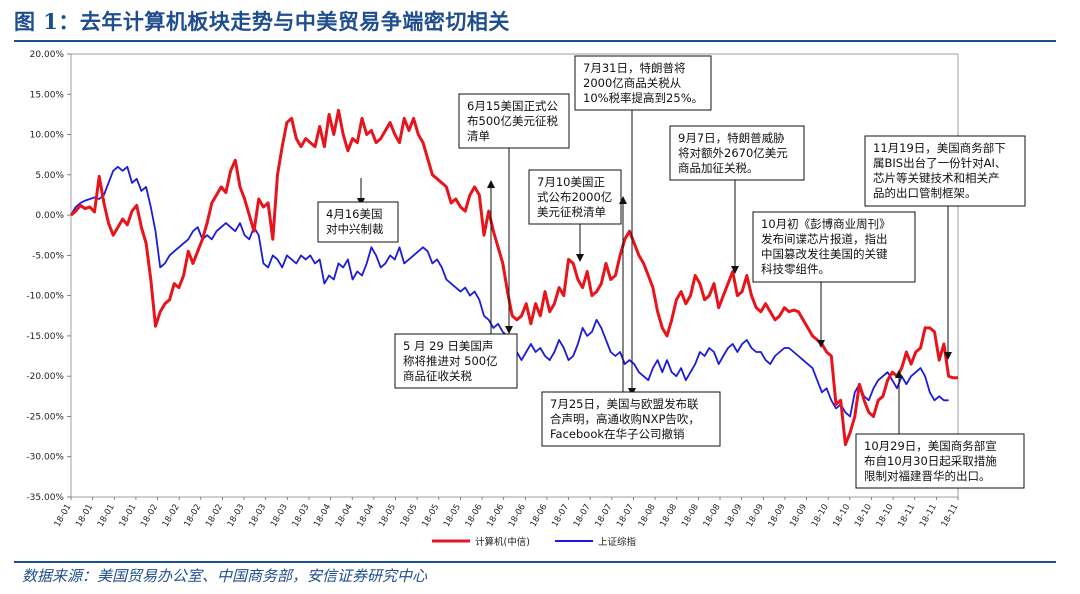  What do you see at coordinates (826, 224) in the screenshot?
I see `annotation-text: 10月初《彭博商业周刊》` at bounding box center [826, 224].